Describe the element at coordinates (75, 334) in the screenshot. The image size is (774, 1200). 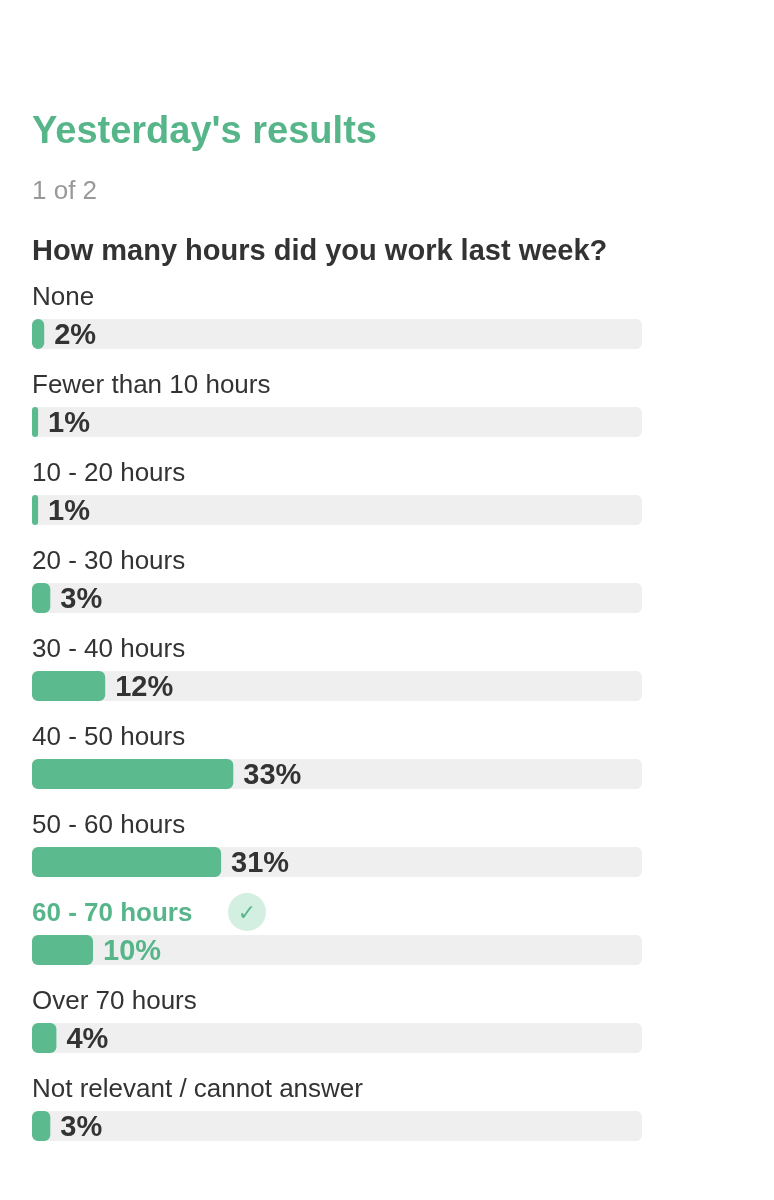
I see `data-label: 2%` at that location.